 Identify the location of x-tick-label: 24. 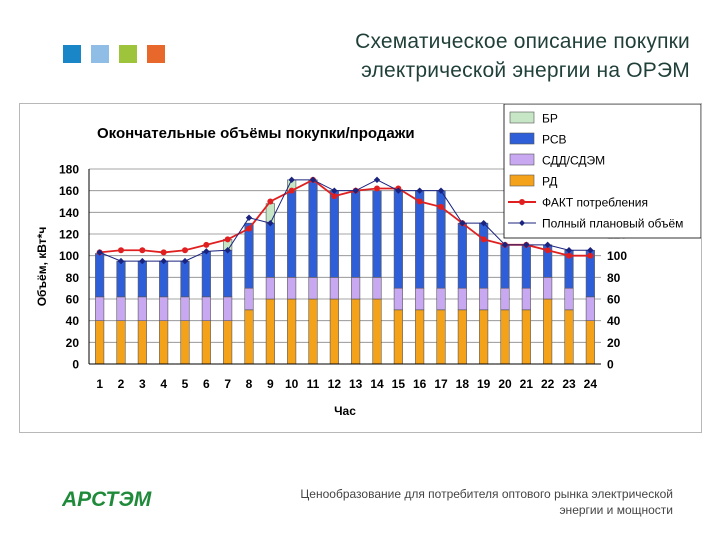
(591, 384).